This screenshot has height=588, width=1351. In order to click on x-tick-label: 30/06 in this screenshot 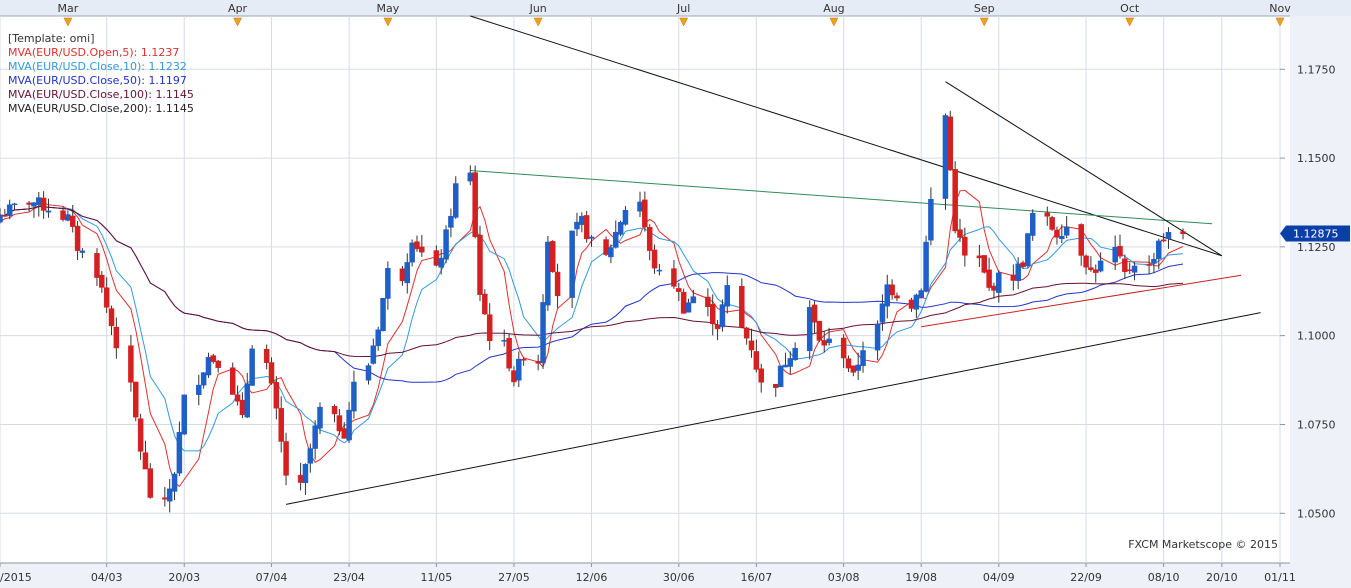, I will do `click(679, 577)`.